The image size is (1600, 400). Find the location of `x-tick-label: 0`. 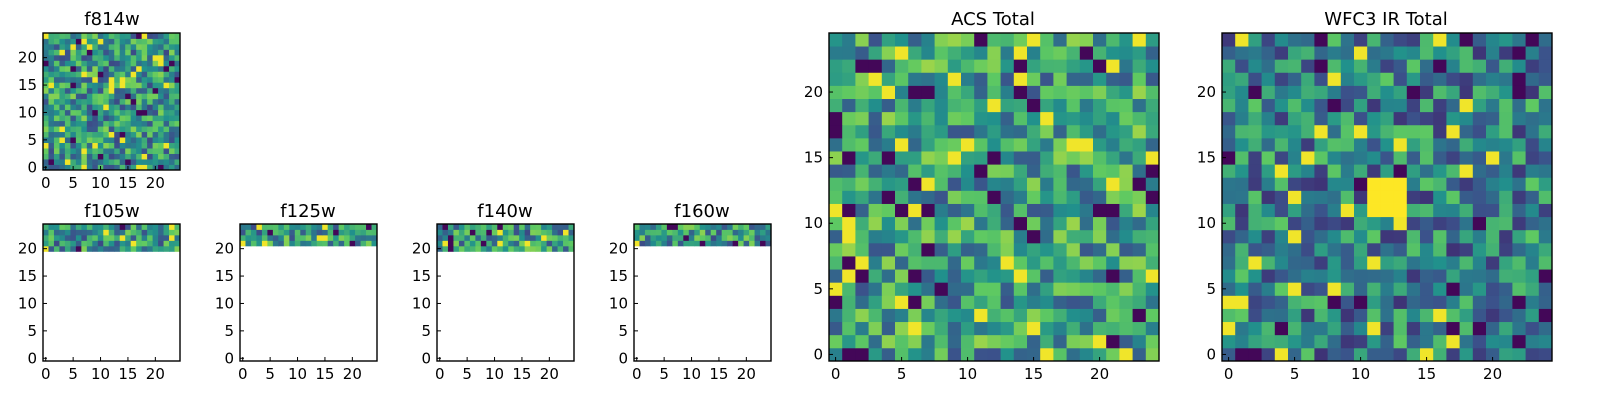

x-tick-label: 0 is located at coordinates (836, 374).